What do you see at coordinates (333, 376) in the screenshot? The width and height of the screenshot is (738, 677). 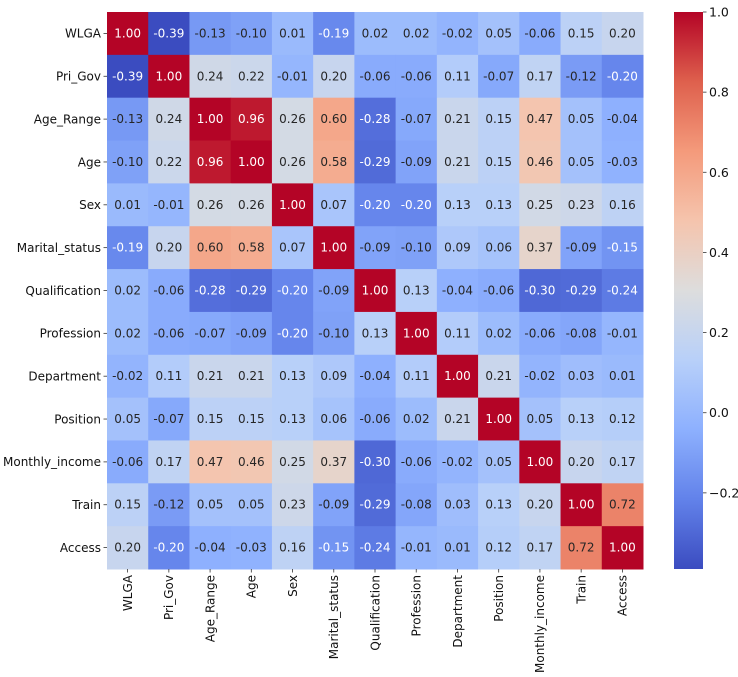 I see `cell-value-label: 0.09` at bounding box center [333, 376].